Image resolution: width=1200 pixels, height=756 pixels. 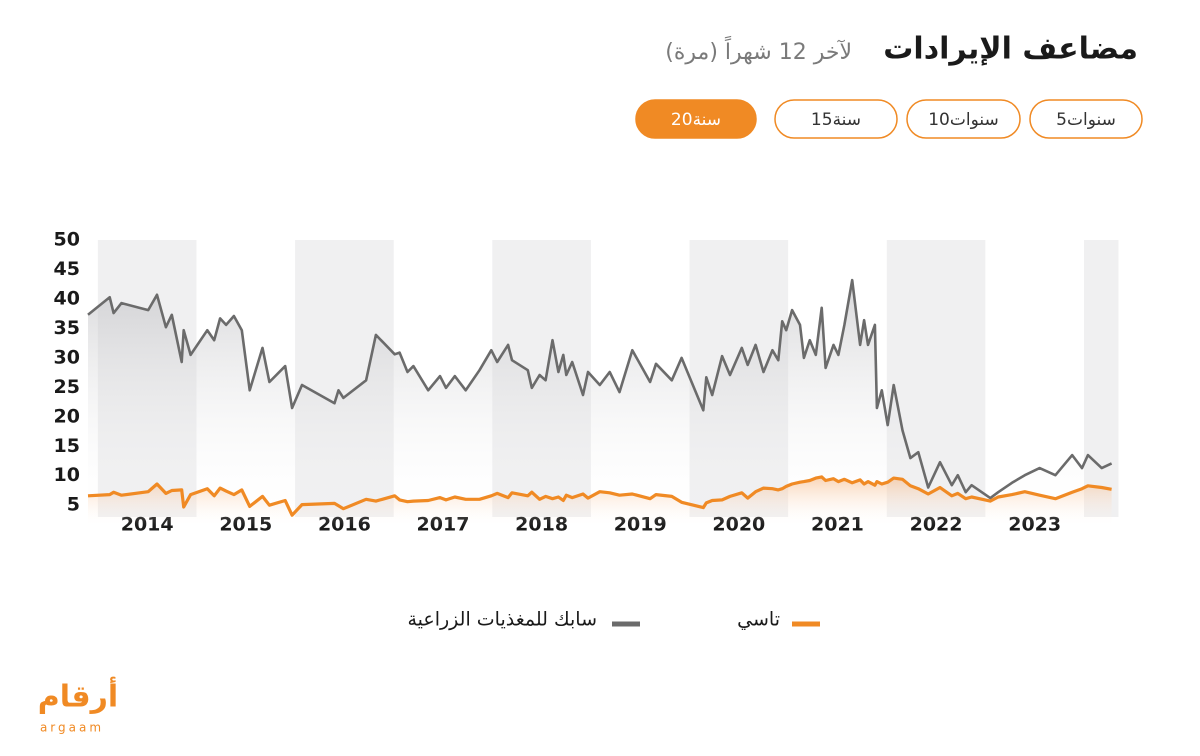 What do you see at coordinates (67, 387) in the screenshot?
I see `y-tick-label: 25` at bounding box center [67, 387].